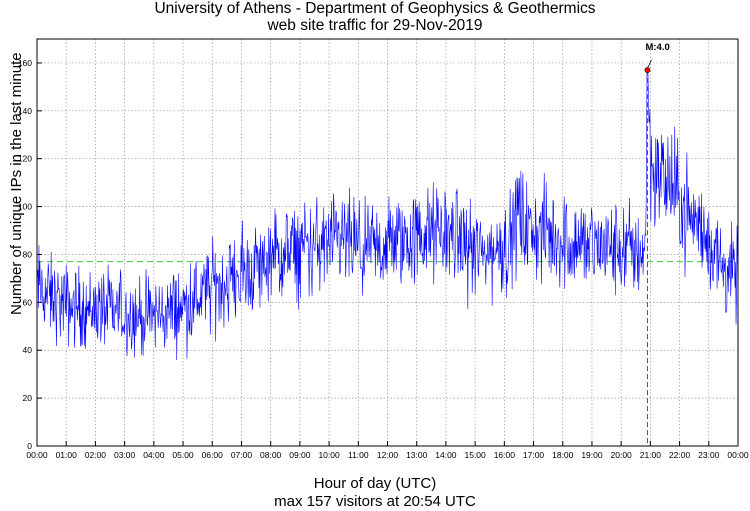 The width and height of the screenshot is (750, 511). I want to click on x-axis-label: Hour of day (UTC), so click(375, 483).